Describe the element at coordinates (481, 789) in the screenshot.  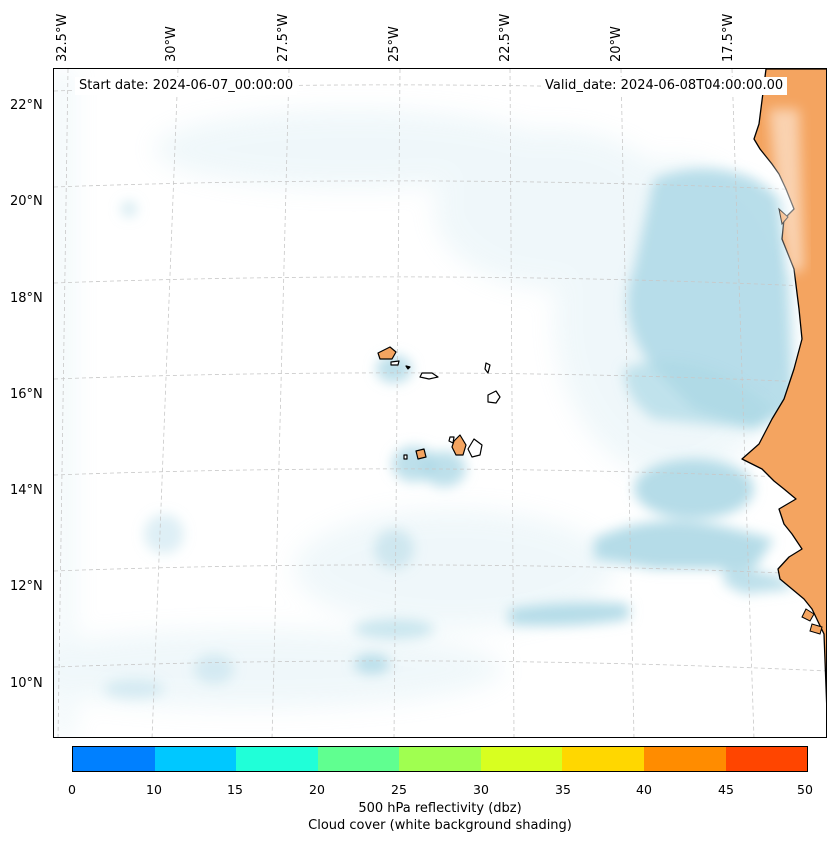
I see `colorbar-tick-30: 30` at that location.